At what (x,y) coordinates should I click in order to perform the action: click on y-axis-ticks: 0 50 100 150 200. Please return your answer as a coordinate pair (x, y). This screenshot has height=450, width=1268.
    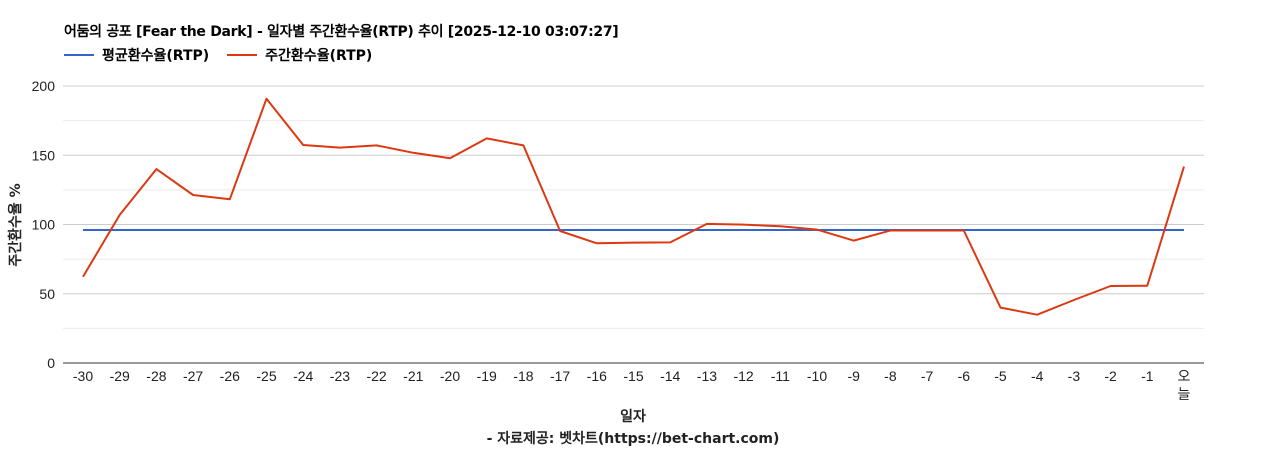
    Looking at the image, I should click on (44, 224).